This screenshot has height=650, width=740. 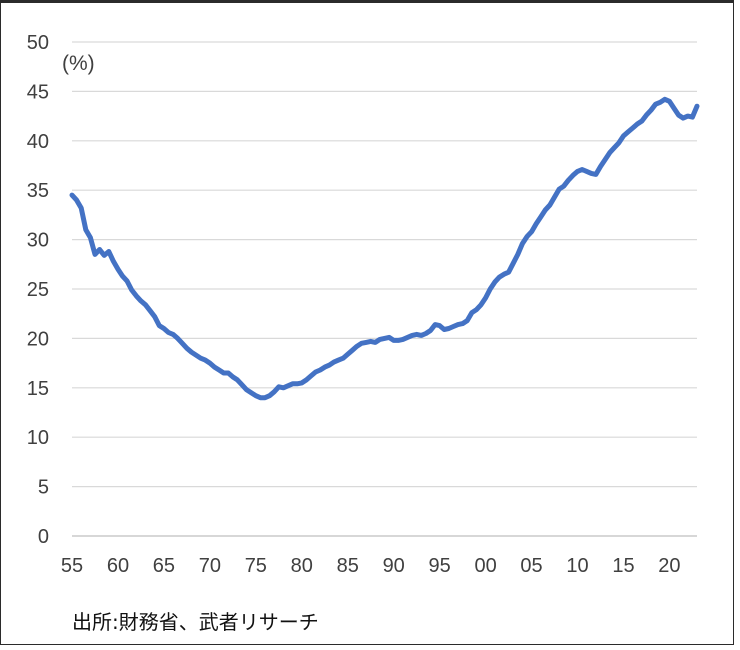 What do you see at coordinates (371, 566) in the screenshot?
I see `x-axis-ticks: 55 60 65 70 75 80 85 90 95 00 05 10 15 20` at bounding box center [371, 566].